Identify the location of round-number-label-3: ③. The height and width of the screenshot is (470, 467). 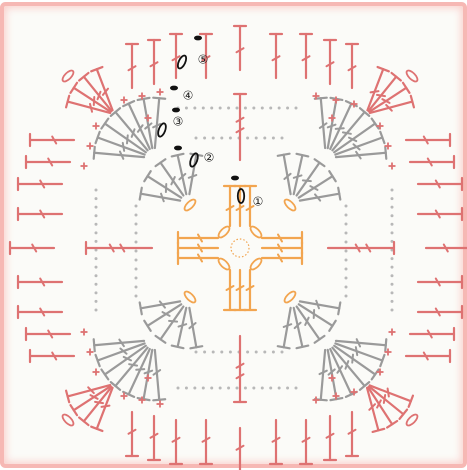
(178, 122).